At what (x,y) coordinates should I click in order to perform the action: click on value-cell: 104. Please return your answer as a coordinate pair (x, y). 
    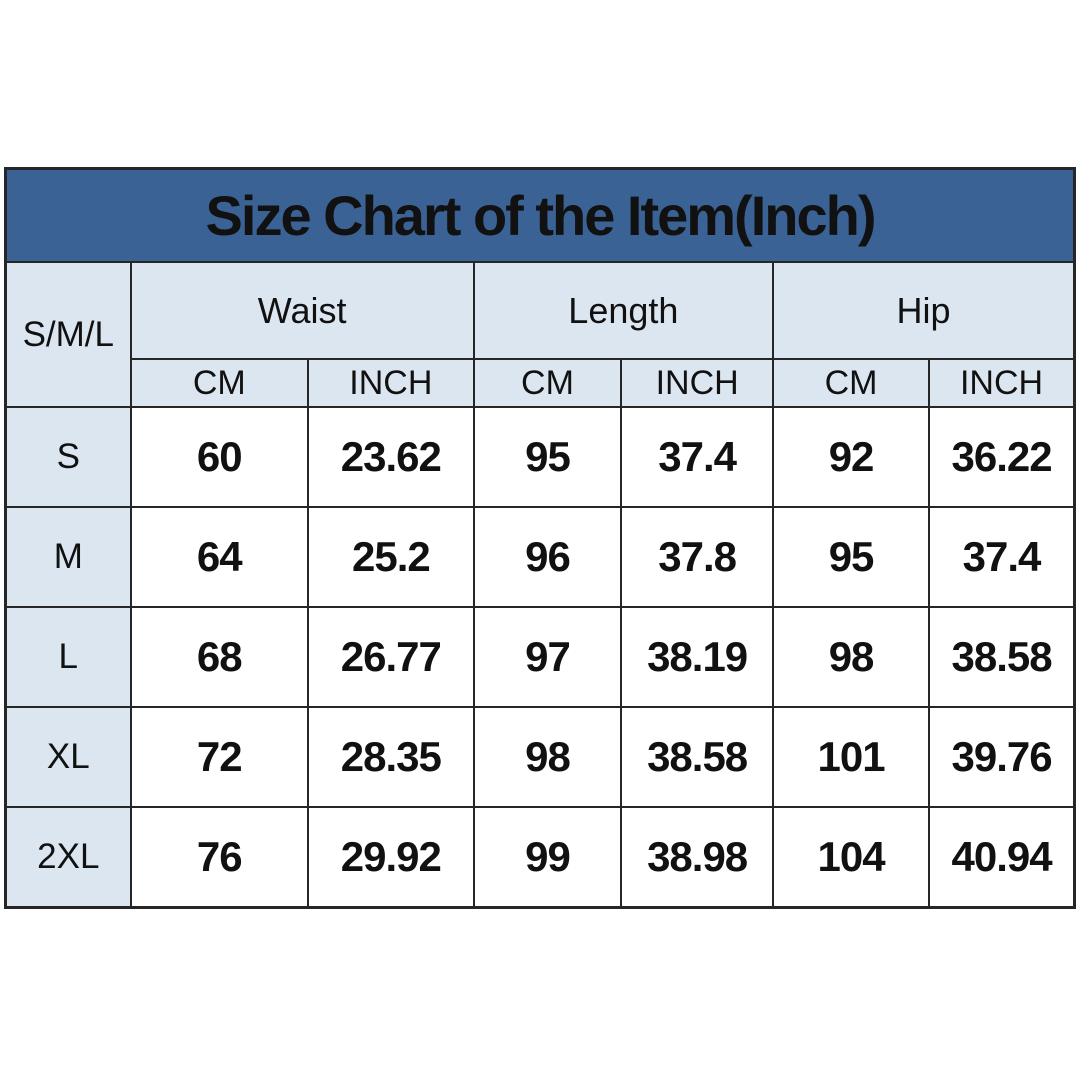
    Looking at the image, I should click on (851, 857).